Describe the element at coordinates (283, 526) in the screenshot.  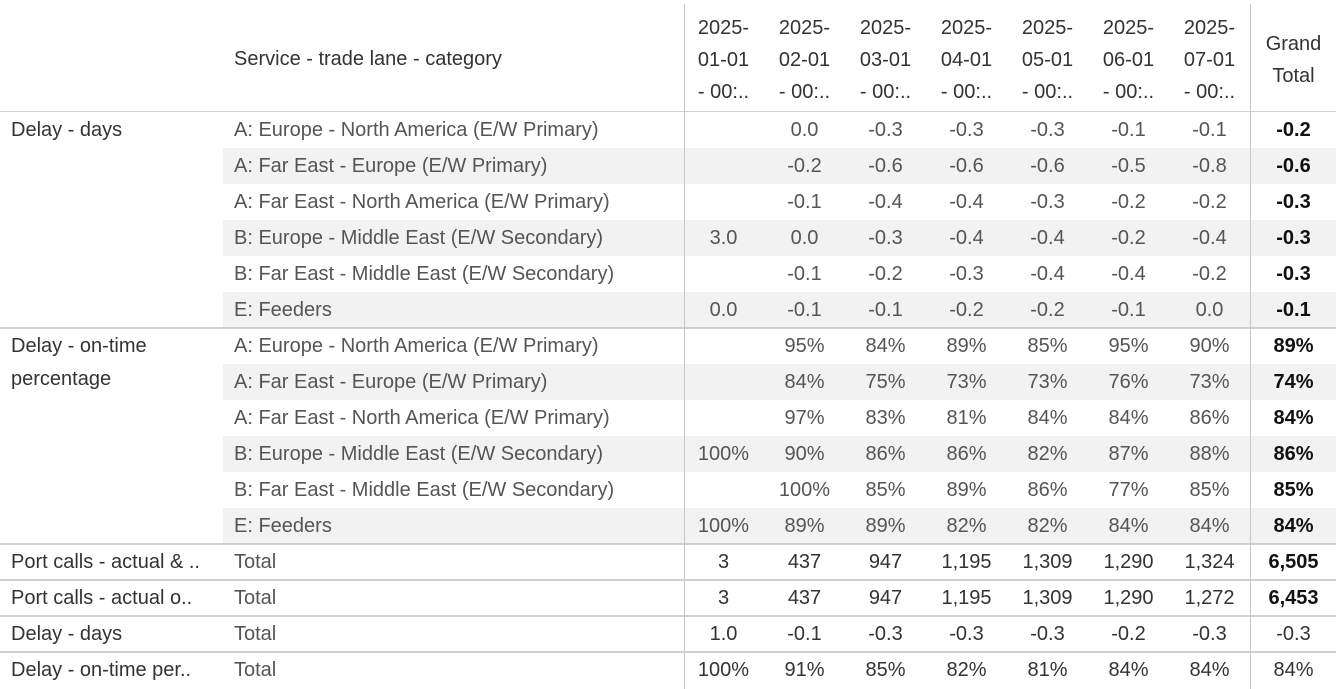
I see `trade-lane-label: E: Feeders` at that location.